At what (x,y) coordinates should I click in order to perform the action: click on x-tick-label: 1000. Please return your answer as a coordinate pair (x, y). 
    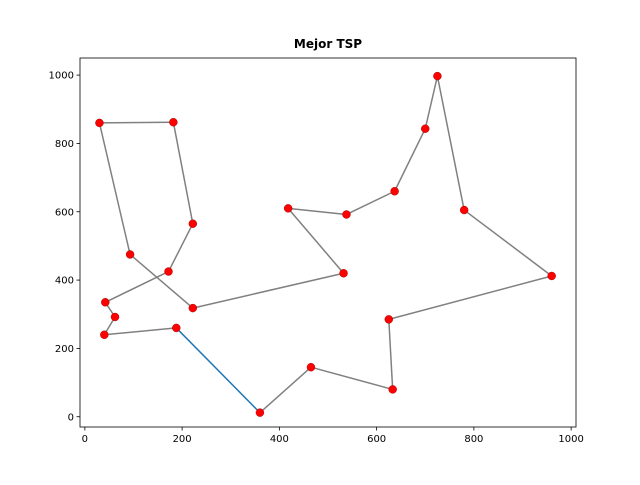
    Looking at the image, I should click on (570, 439).